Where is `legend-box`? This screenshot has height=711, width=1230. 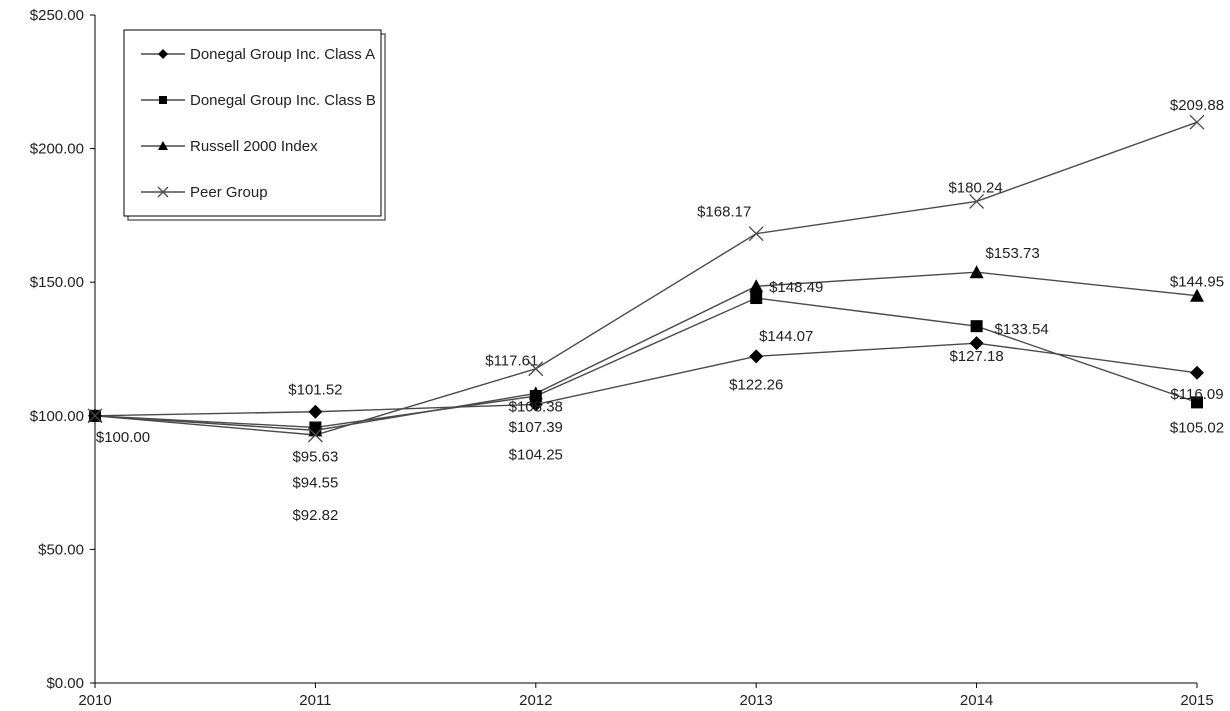
legend-box is located at coordinates (252, 123).